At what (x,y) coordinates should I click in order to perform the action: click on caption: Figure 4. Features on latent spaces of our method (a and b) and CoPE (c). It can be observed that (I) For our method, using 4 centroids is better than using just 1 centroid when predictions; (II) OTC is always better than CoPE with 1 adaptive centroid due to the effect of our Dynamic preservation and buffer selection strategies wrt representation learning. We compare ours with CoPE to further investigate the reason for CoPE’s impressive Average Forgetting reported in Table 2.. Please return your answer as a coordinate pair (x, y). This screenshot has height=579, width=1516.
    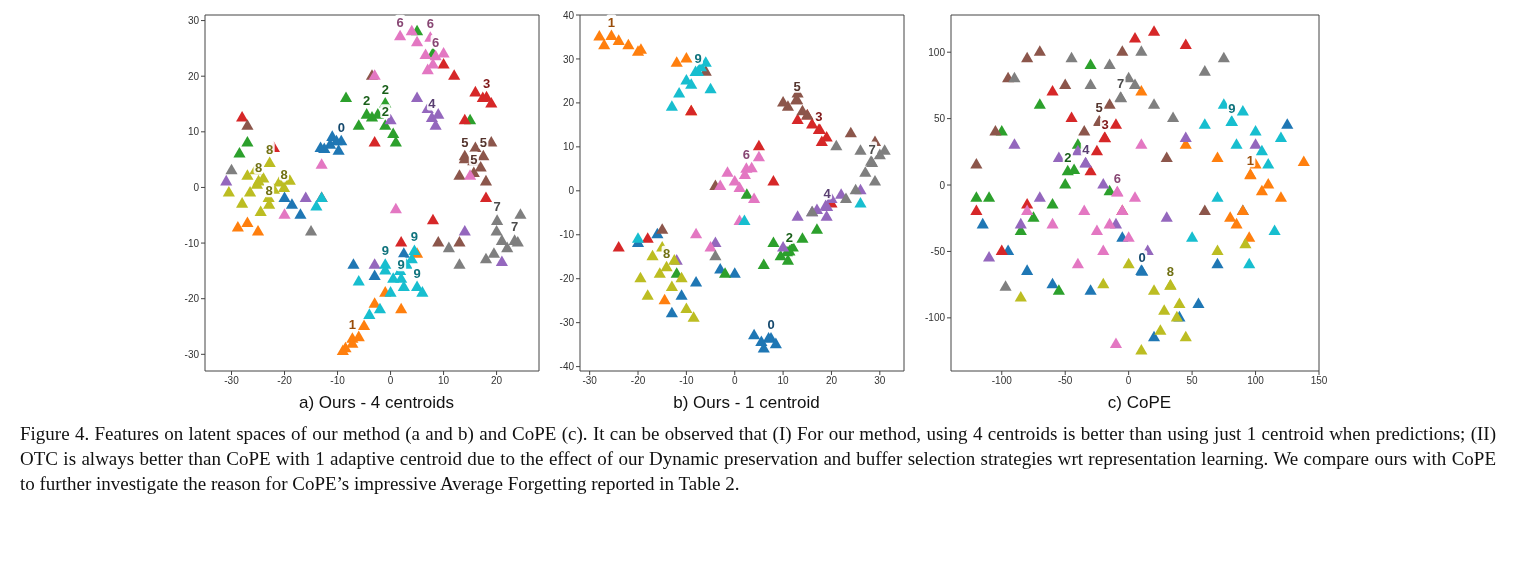
    Looking at the image, I should click on (758, 459).